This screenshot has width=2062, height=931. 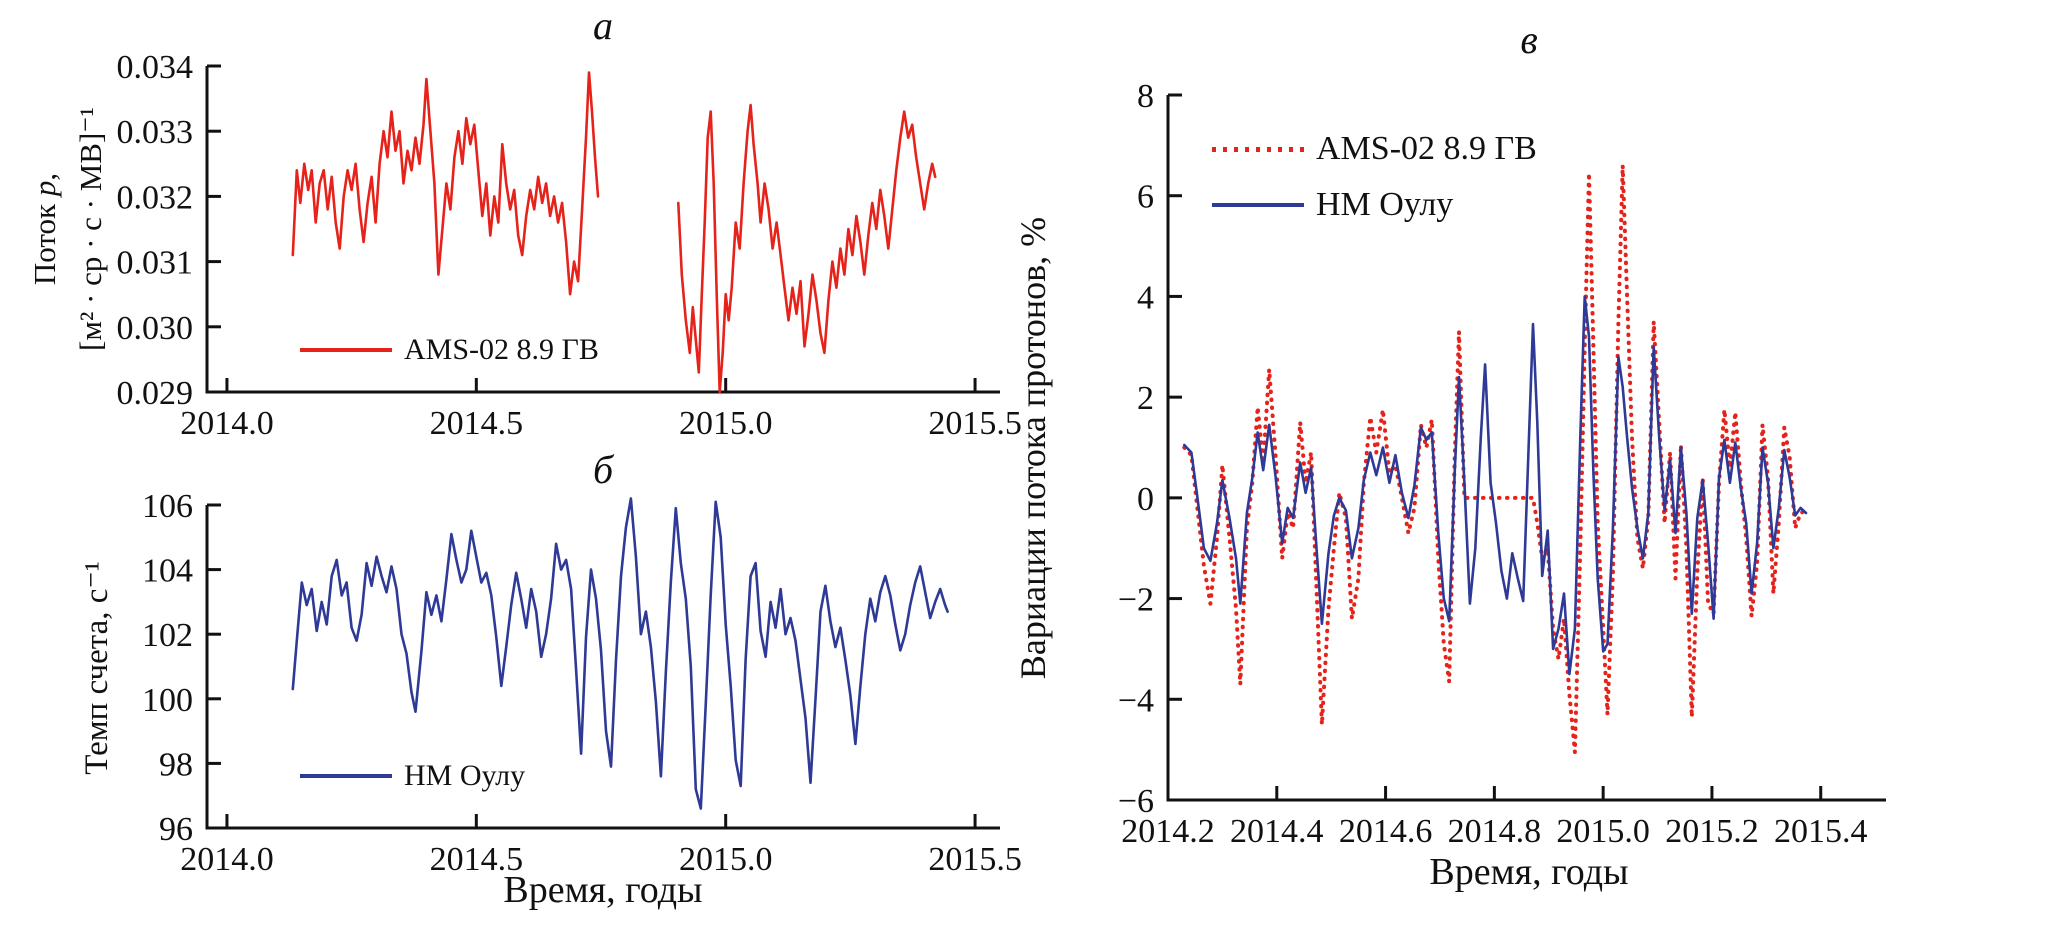 What do you see at coordinates (1258, 149) in the screenshot?
I see `ams-dotted-swatch` at bounding box center [1258, 149].